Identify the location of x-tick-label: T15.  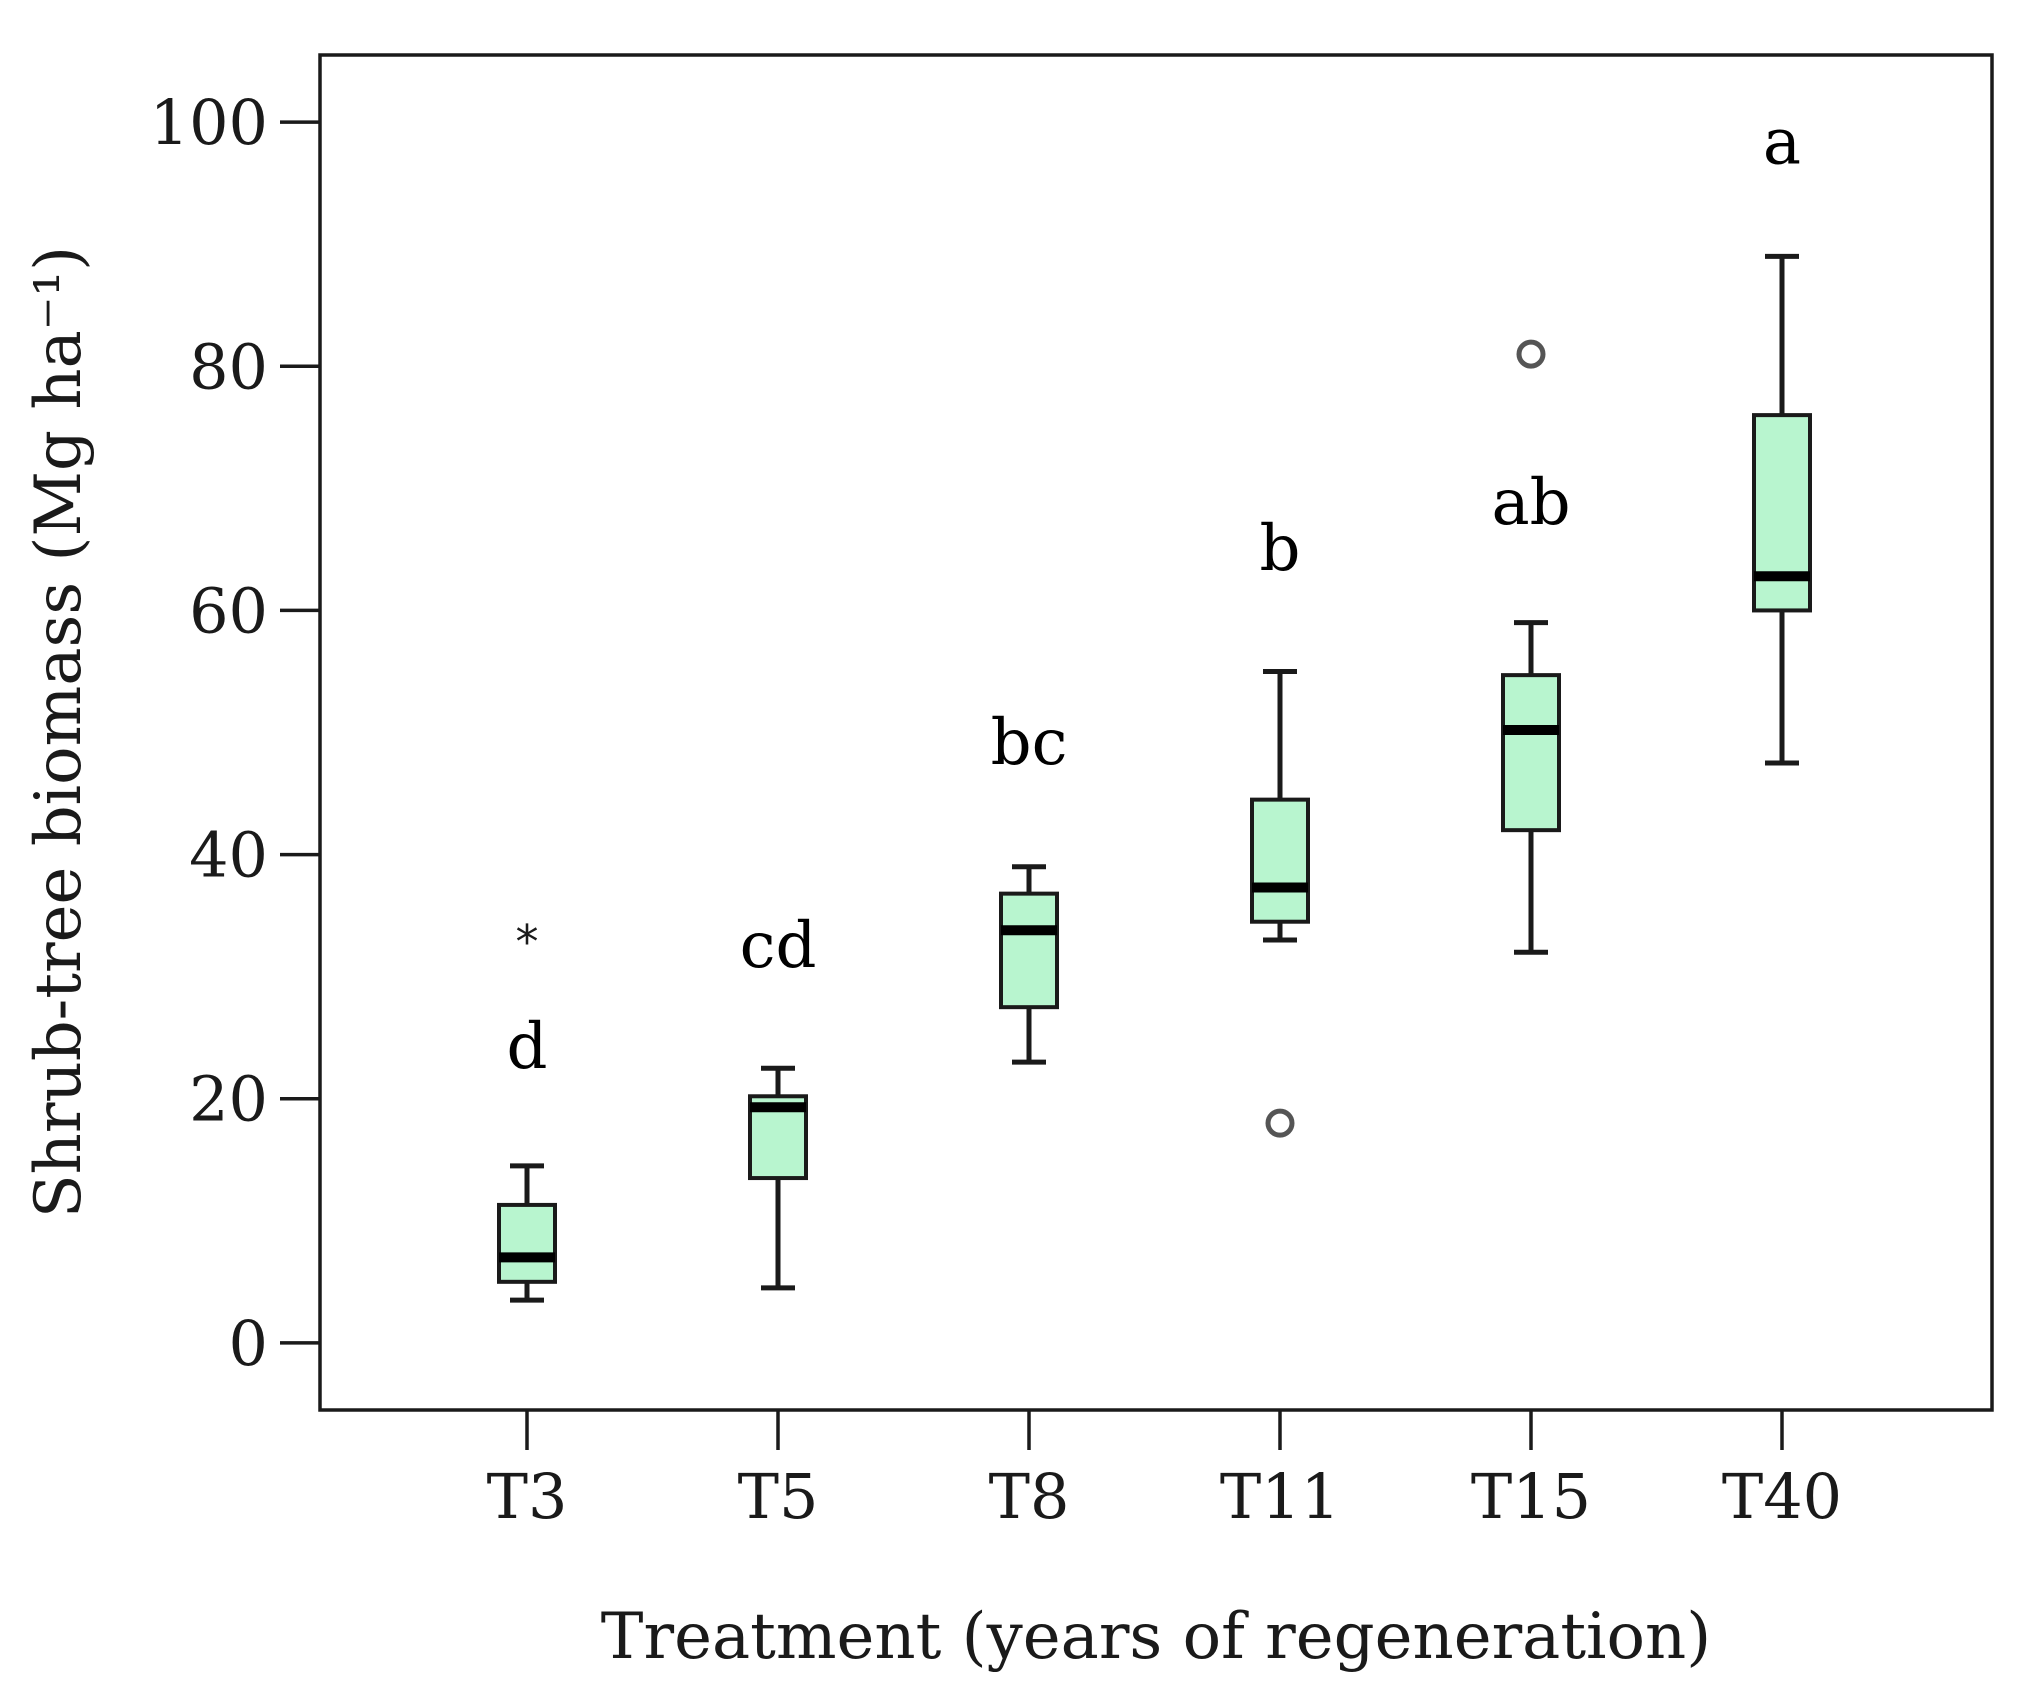
(1531, 1496).